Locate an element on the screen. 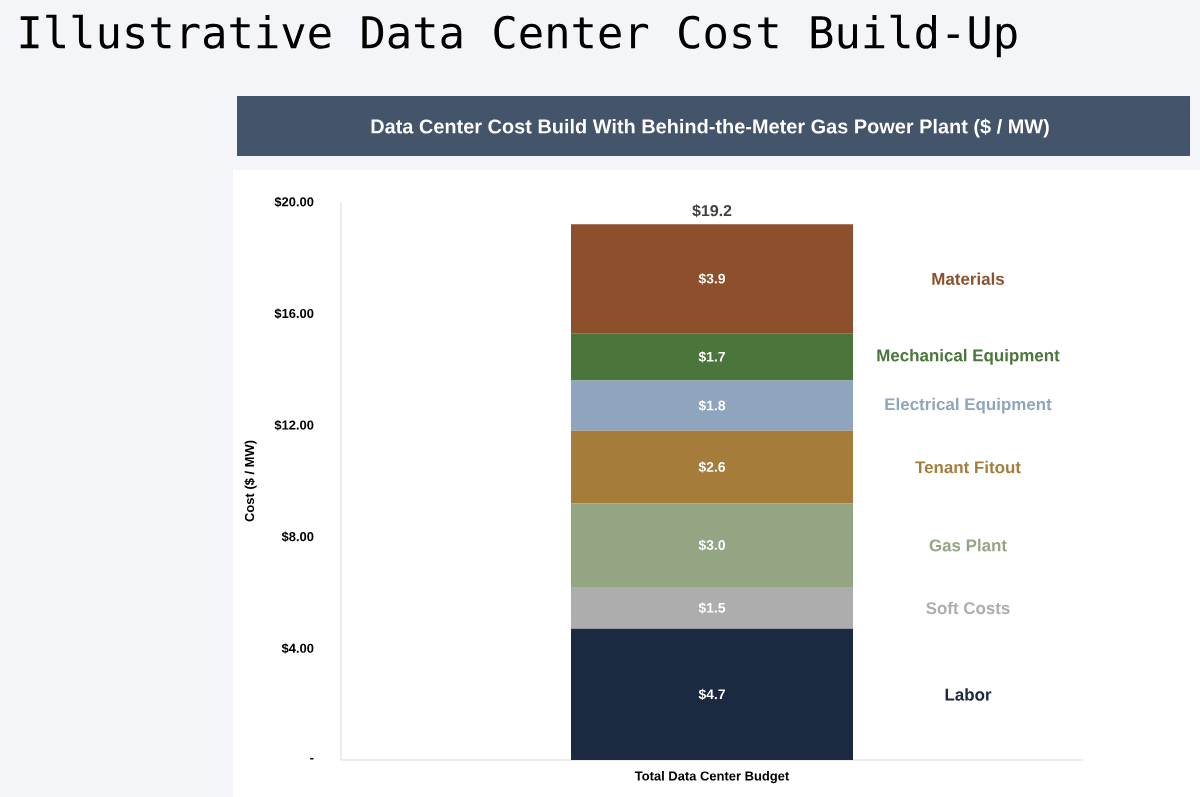  text: Materials is located at coordinates (968, 278).